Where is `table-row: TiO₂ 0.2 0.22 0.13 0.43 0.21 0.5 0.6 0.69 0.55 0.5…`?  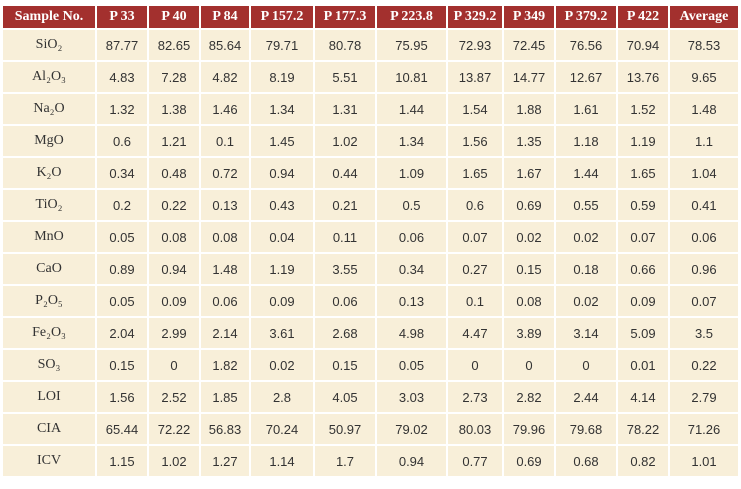
table-row: TiO₂ 0.2 0.22 0.13 0.43 0.21 0.5 0.6 0.69 0.55 0.5… is located at coordinates (370, 205).